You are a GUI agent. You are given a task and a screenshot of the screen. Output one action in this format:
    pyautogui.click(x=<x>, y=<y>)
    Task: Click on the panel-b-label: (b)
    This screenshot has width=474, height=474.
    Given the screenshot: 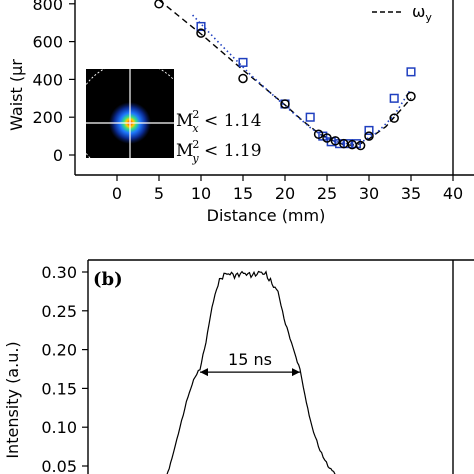 What is the action you would take?
    pyautogui.click(x=108, y=279)
    